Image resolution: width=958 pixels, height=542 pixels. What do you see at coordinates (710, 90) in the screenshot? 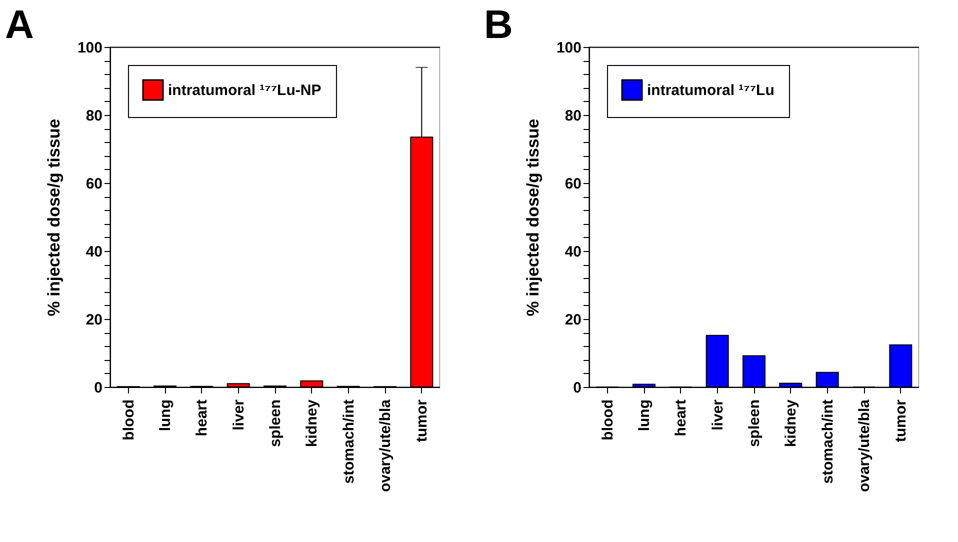
I see `legend-label: intratumoral ¹⁷⁷Lu` at bounding box center [710, 90].